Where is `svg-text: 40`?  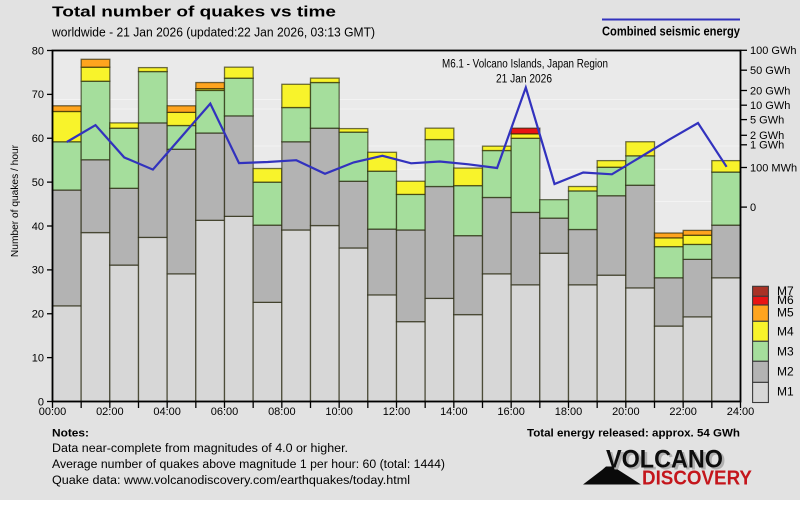 svg-text: 40 is located at coordinates (38, 227).